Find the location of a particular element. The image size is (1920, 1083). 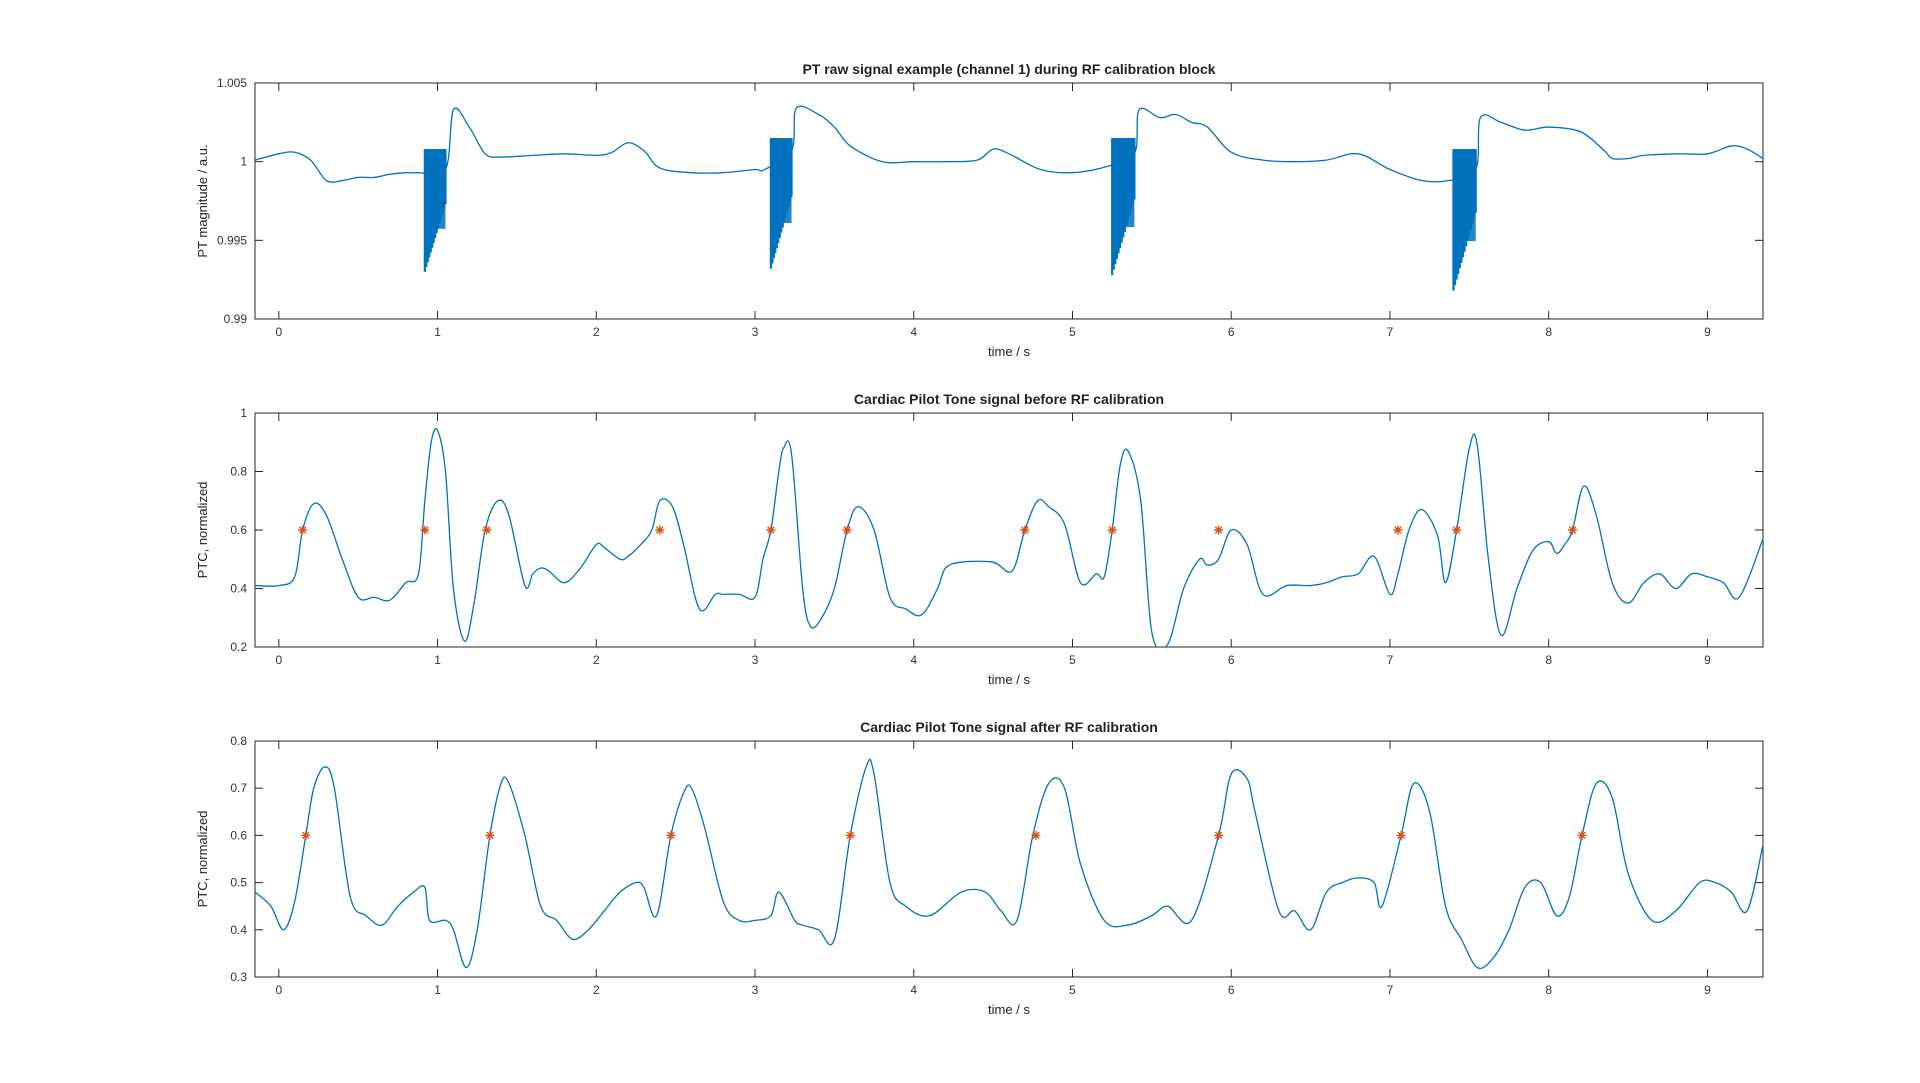

y-tick-label: 0.2 is located at coordinates (238, 647).